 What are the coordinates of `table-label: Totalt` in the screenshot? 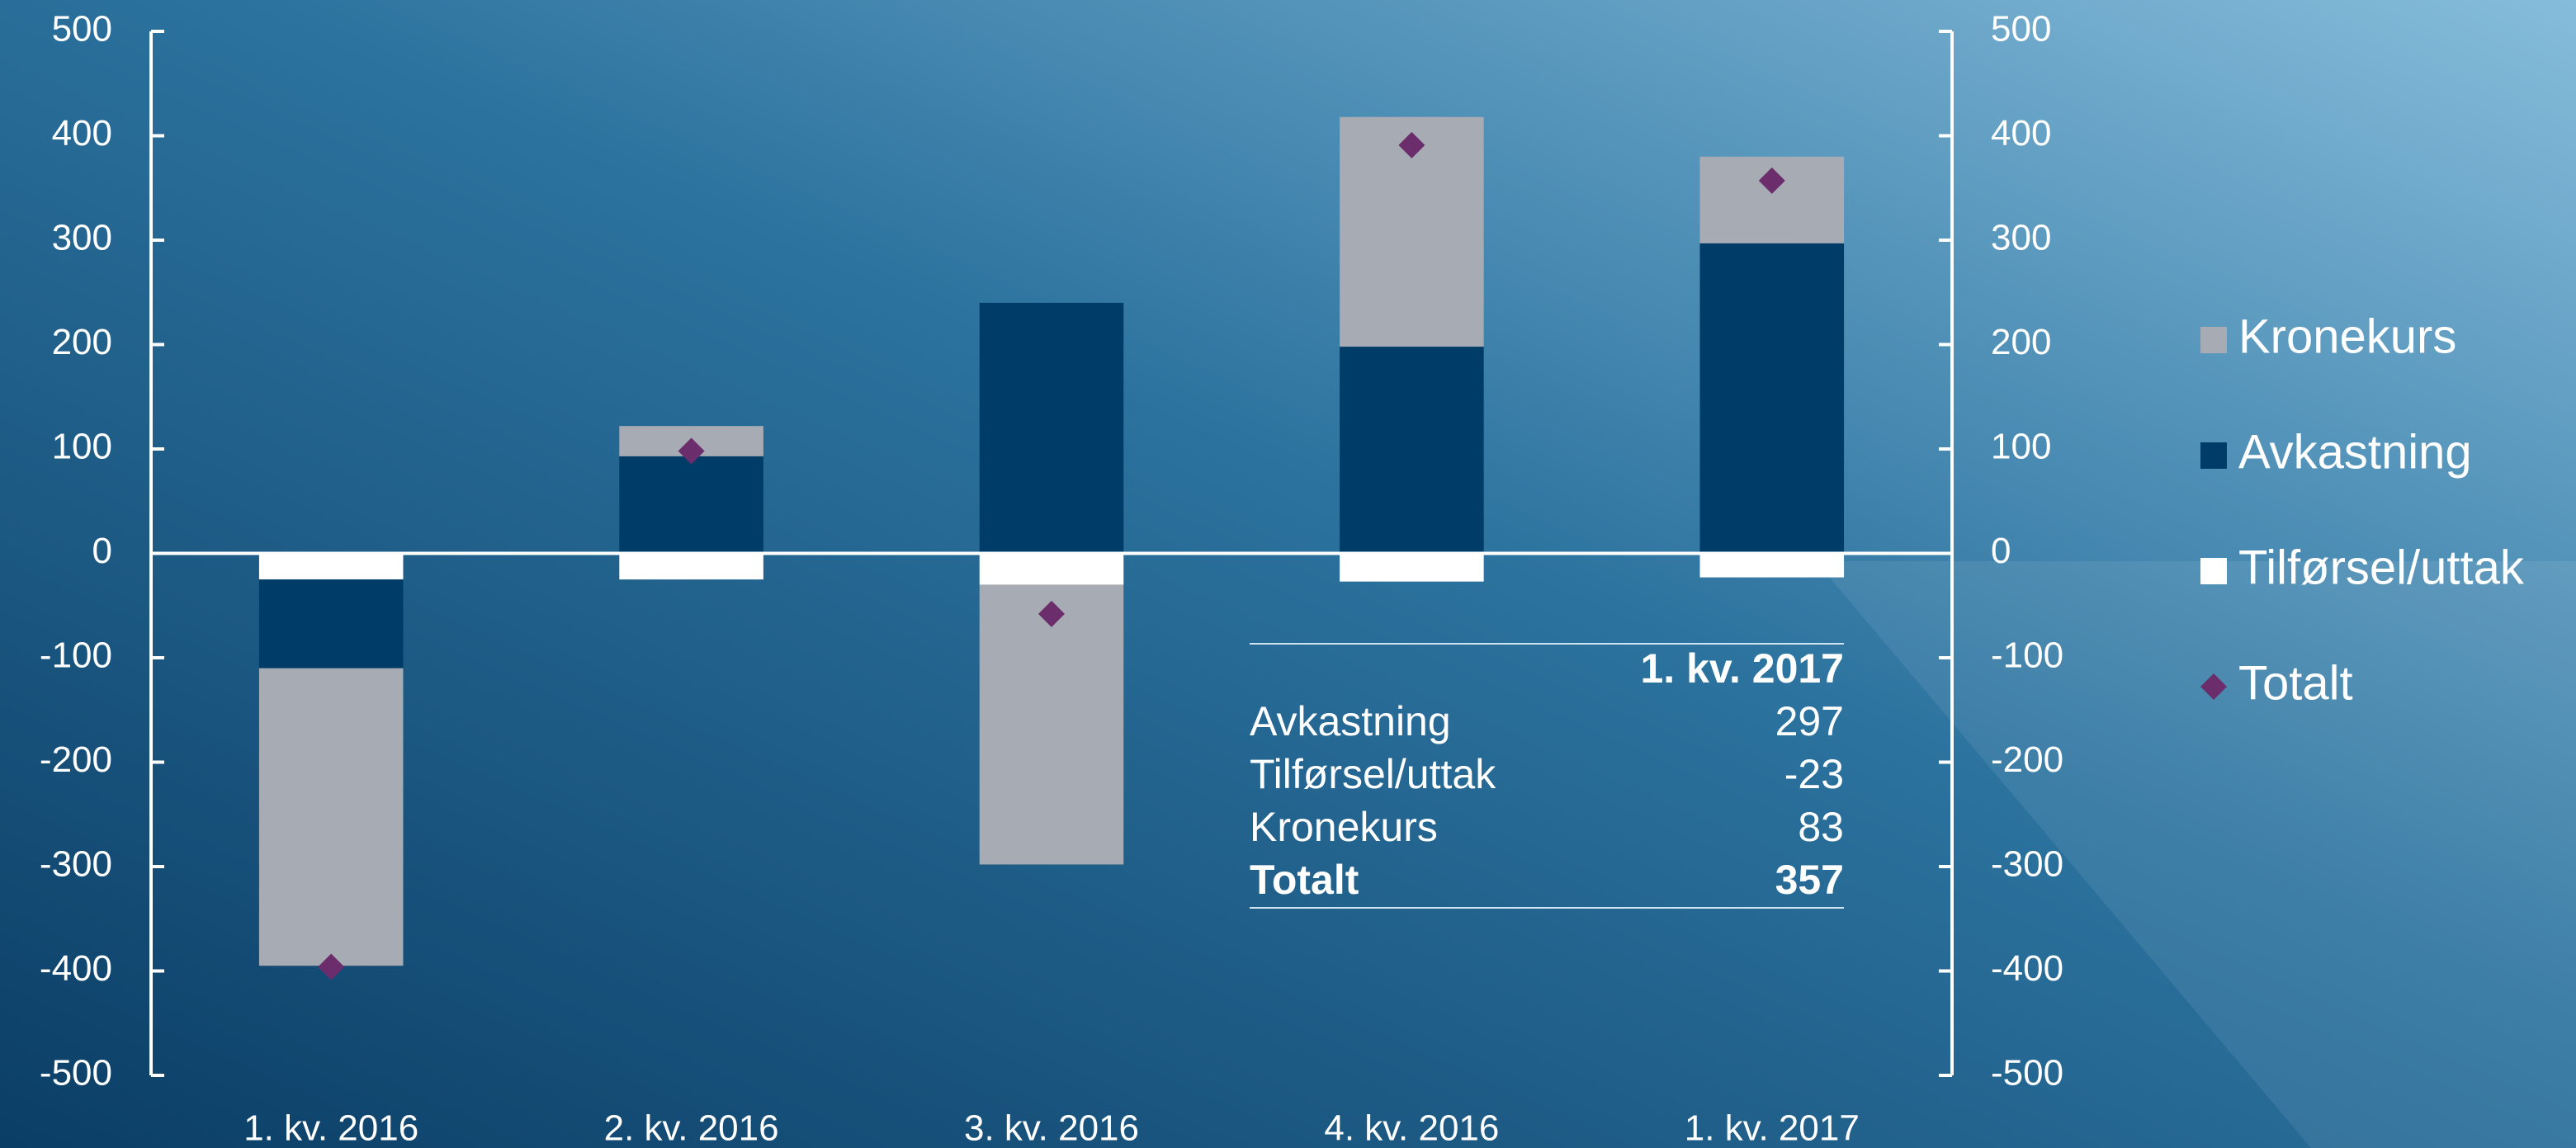 It's located at (1304, 880).